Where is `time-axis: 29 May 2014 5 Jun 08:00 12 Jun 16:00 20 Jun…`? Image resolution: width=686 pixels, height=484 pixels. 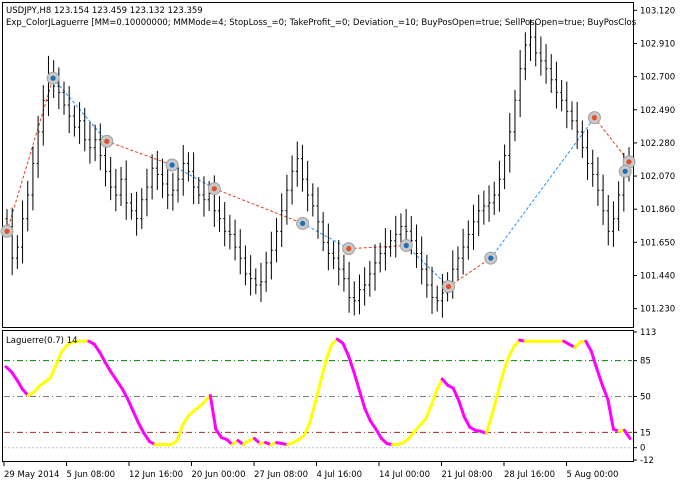 time-axis: 29 May 2014 5 Jun 08:00 12 Jun 16:00 20 Jun… is located at coordinates (311, 471).